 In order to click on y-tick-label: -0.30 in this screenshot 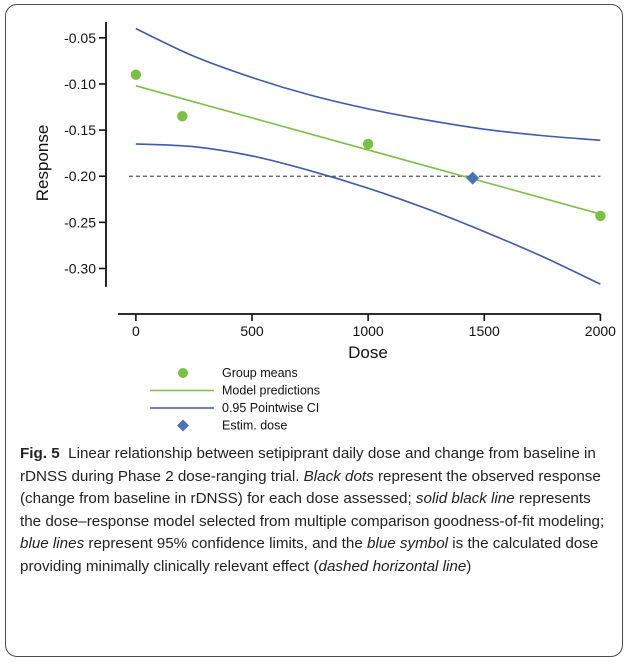, I will do `click(80, 268)`.